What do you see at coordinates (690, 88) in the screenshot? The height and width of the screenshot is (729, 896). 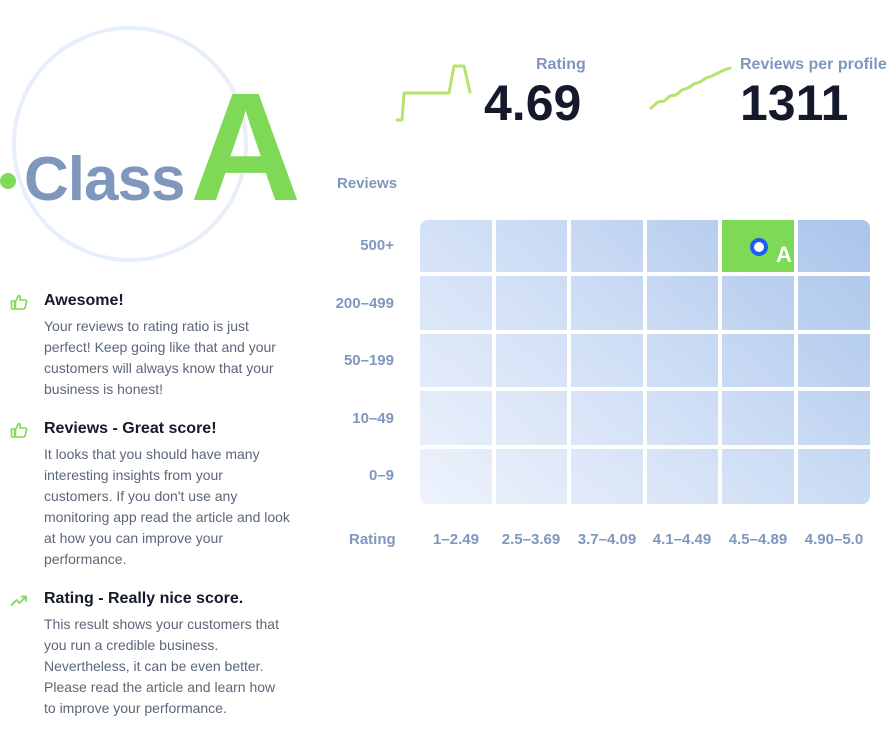 I see `reviews-sparkline-icon` at bounding box center [690, 88].